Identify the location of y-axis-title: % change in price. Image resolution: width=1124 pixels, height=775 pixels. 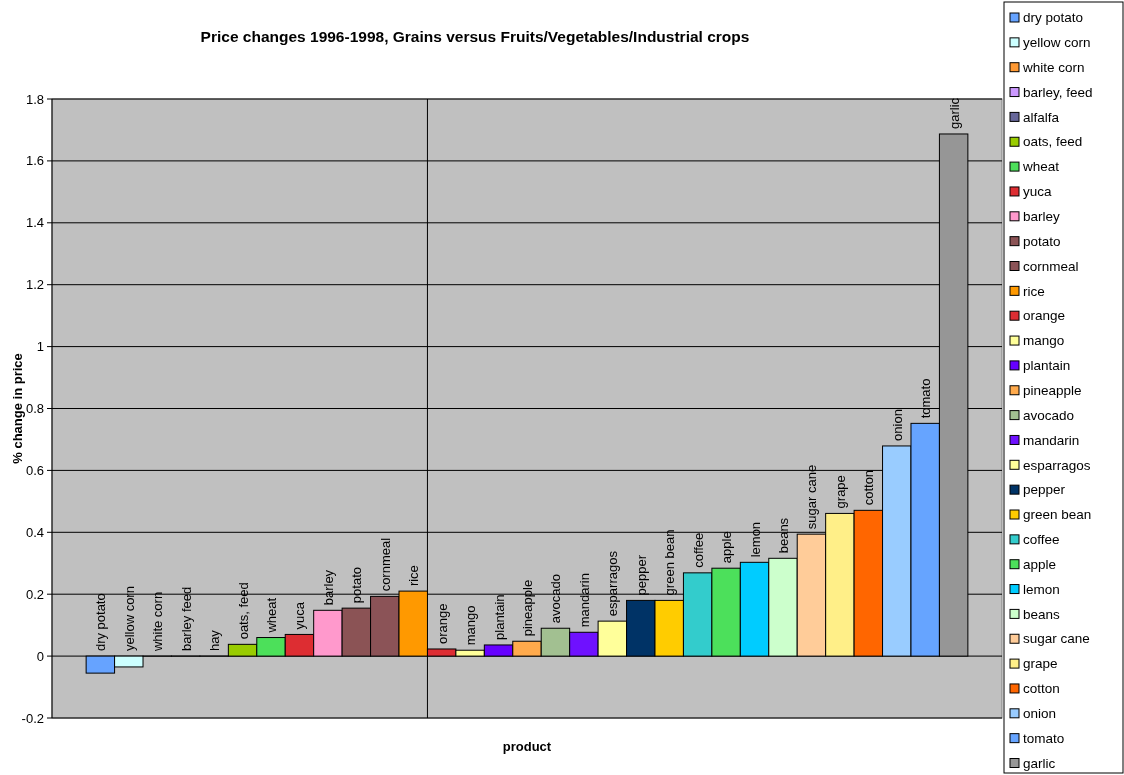
(17, 408).